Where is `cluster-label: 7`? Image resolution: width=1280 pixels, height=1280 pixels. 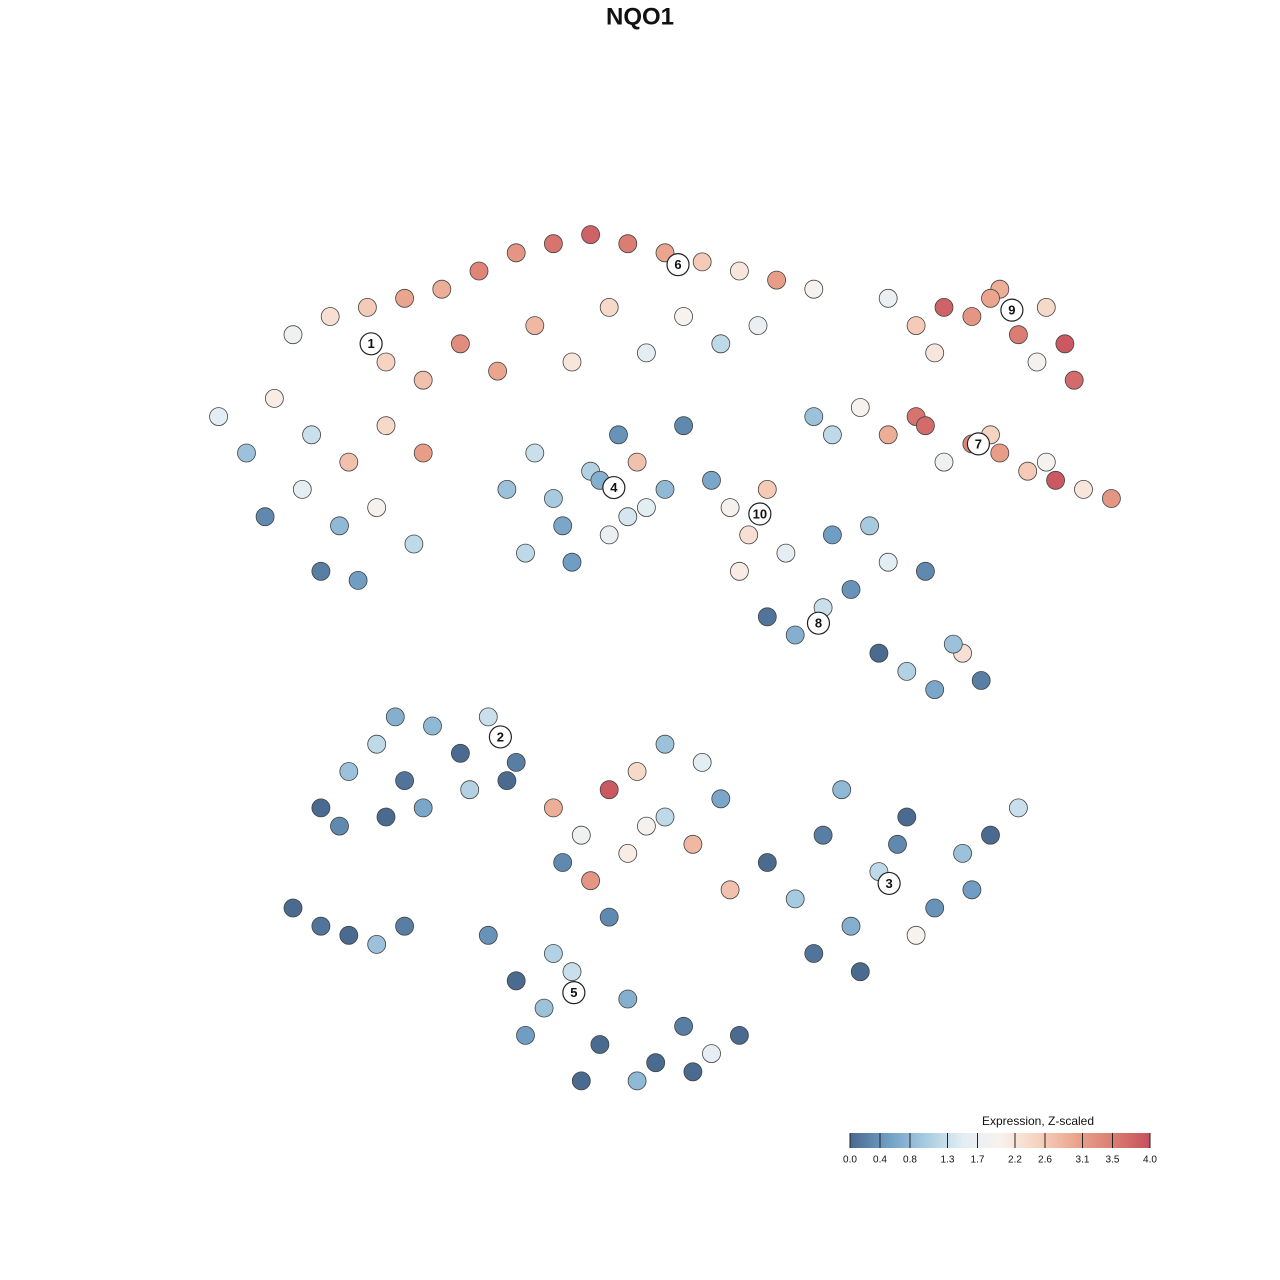
cluster-label: 7 is located at coordinates (978, 443).